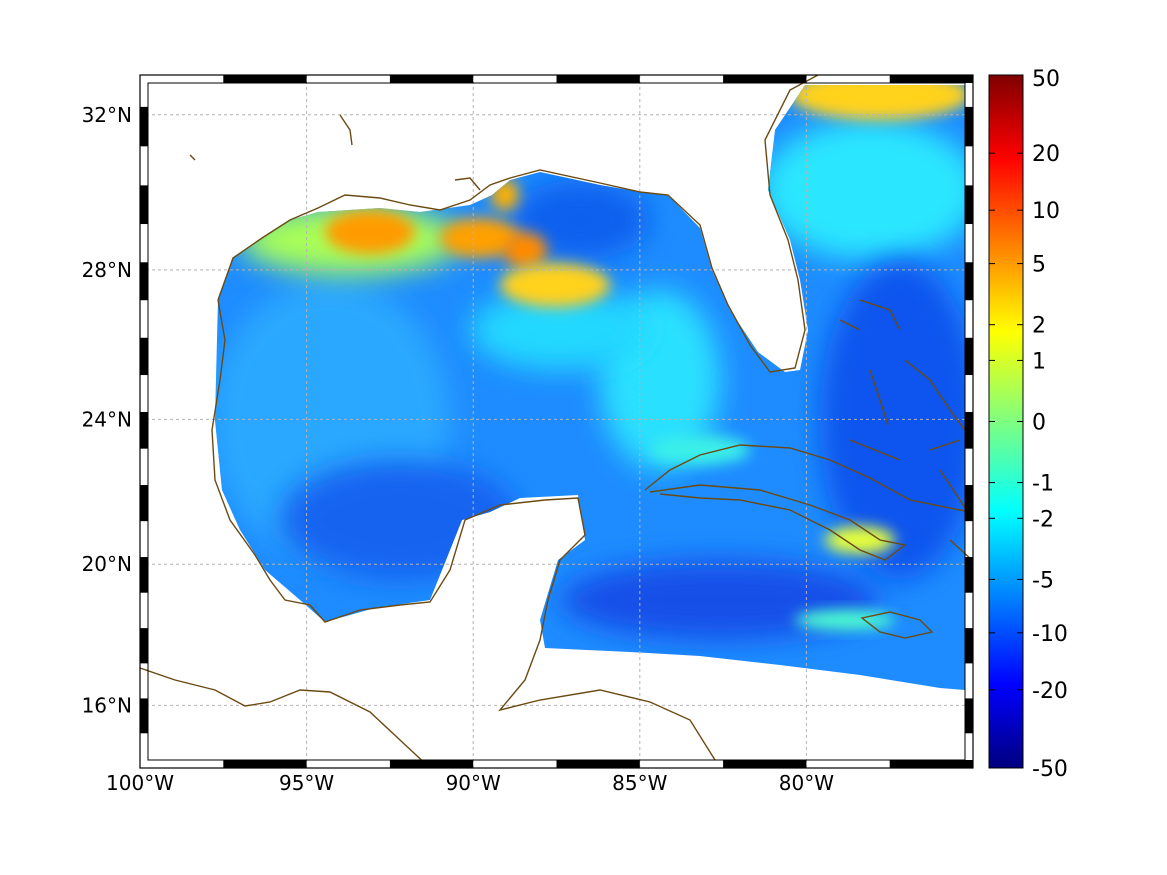 This screenshot has height=875, width=1167. What do you see at coordinates (1046, 211) in the screenshot?
I see `colorbar-label: 10` at bounding box center [1046, 211].